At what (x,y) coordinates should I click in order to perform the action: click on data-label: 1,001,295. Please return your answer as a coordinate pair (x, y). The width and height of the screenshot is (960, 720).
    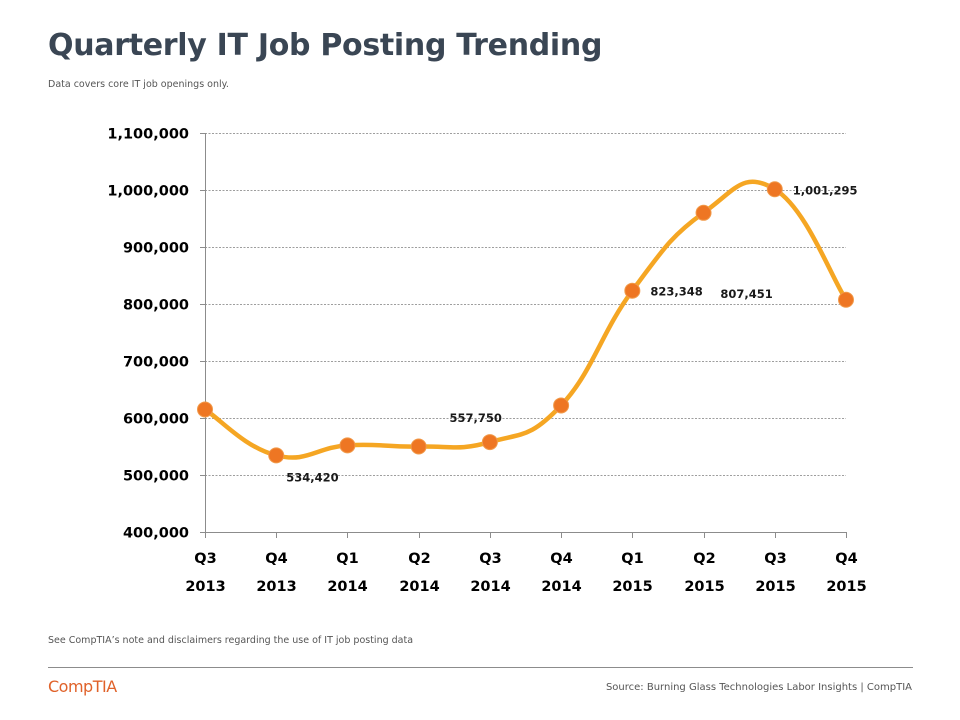
    Looking at the image, I should click on (825, 190).